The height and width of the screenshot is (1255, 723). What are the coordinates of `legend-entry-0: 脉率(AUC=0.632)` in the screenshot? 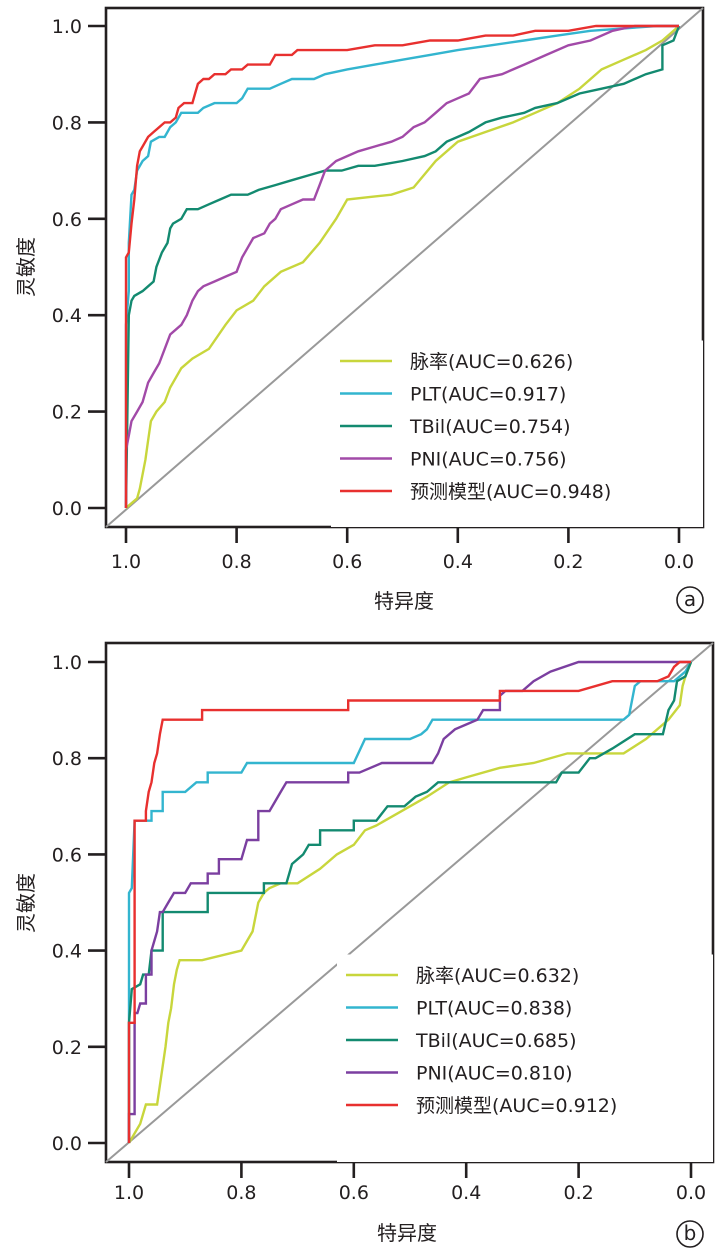 It's located at (497, 976).